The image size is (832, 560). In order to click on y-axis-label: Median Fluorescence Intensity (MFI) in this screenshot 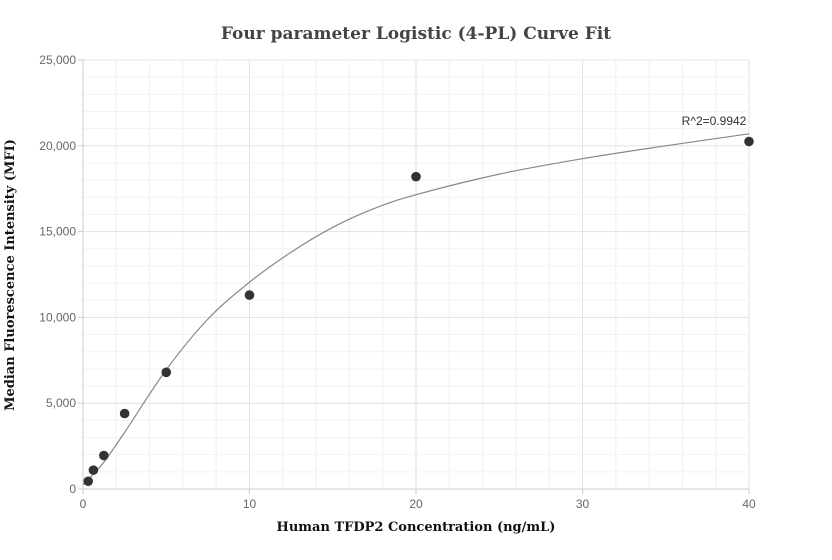, I will do `click(10, 275)`.